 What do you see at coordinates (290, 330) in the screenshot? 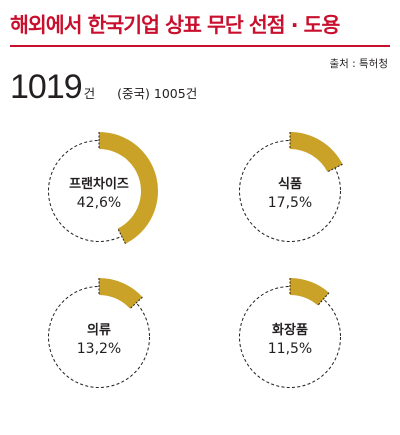
I see `category-label: 화장품` at bounding box center [290, 330].